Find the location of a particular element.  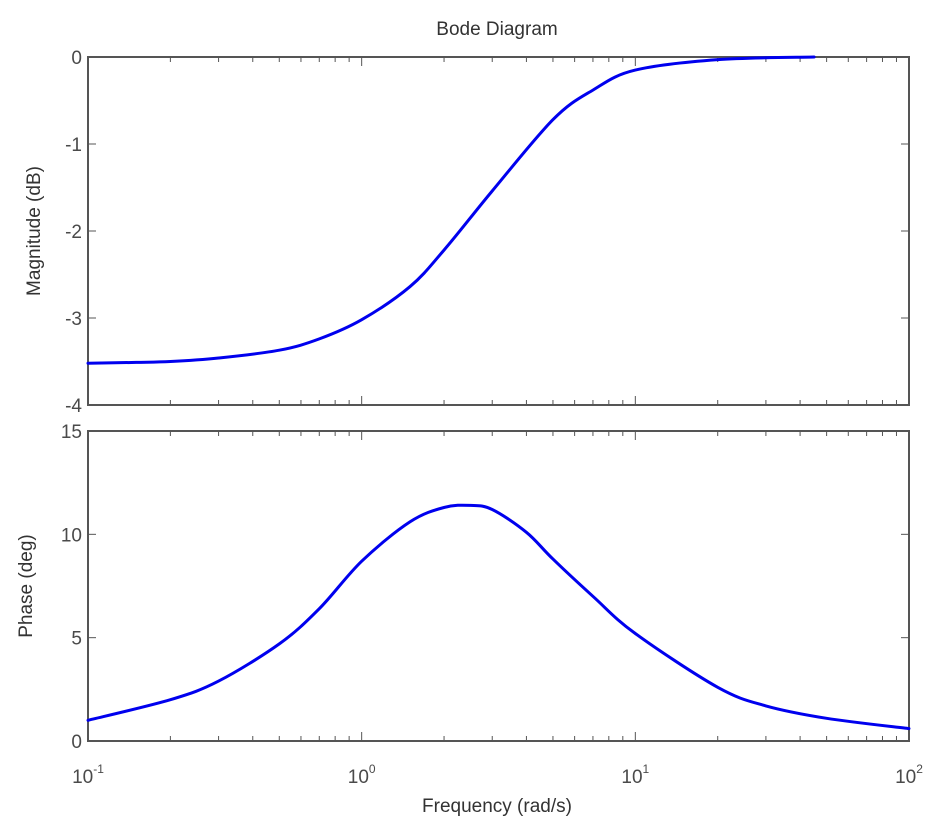

x-tick-label: 10² is located at coordinates (909, 775).